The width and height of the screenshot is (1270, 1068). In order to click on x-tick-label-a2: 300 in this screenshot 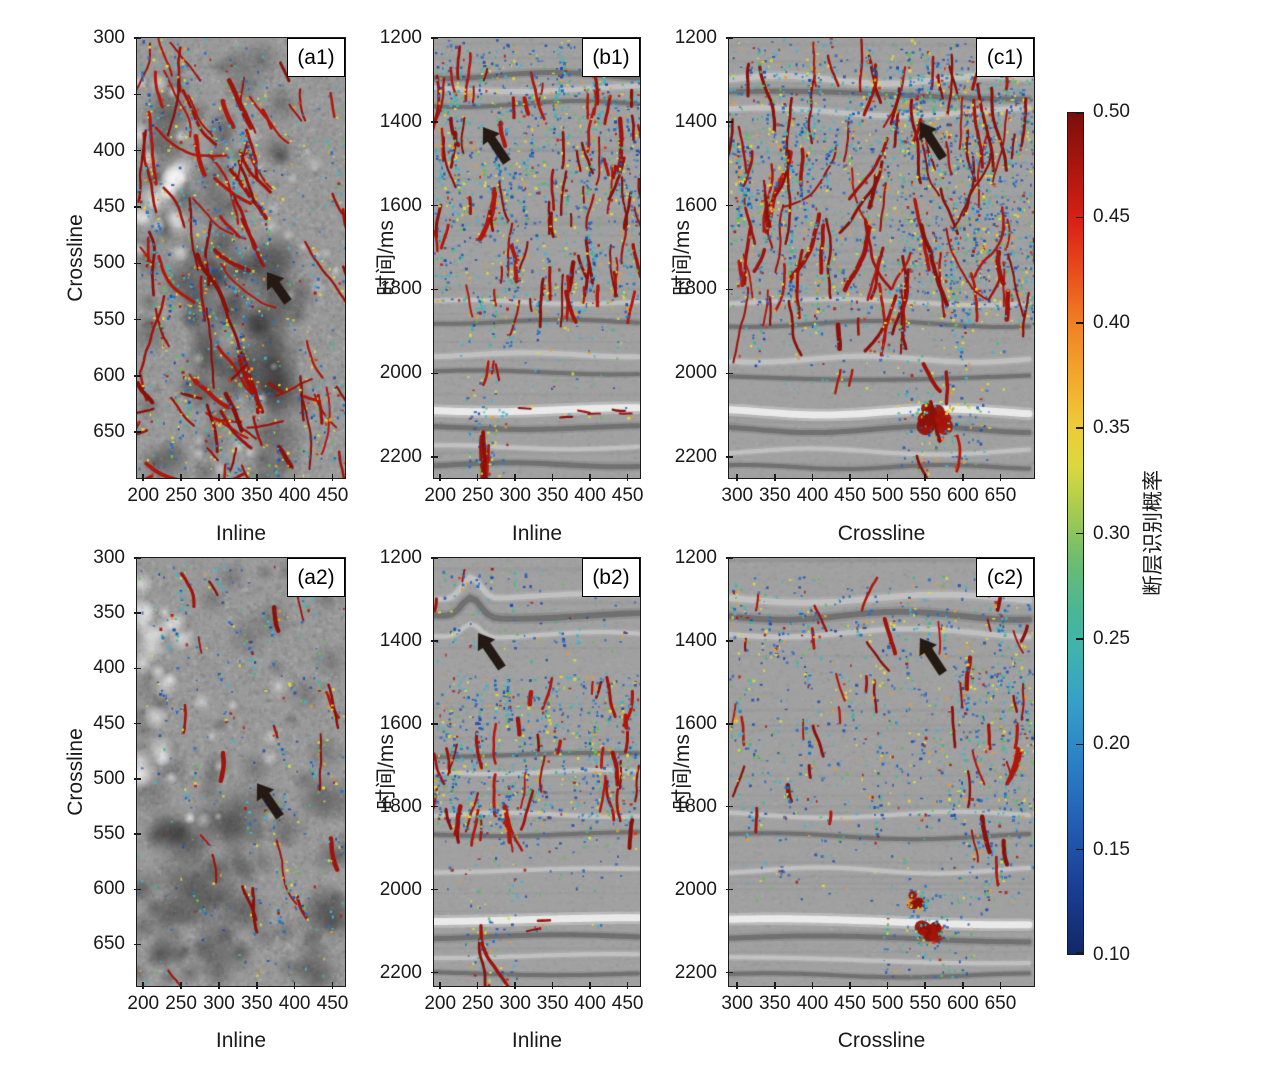, I will do `click(219, 1003)`.